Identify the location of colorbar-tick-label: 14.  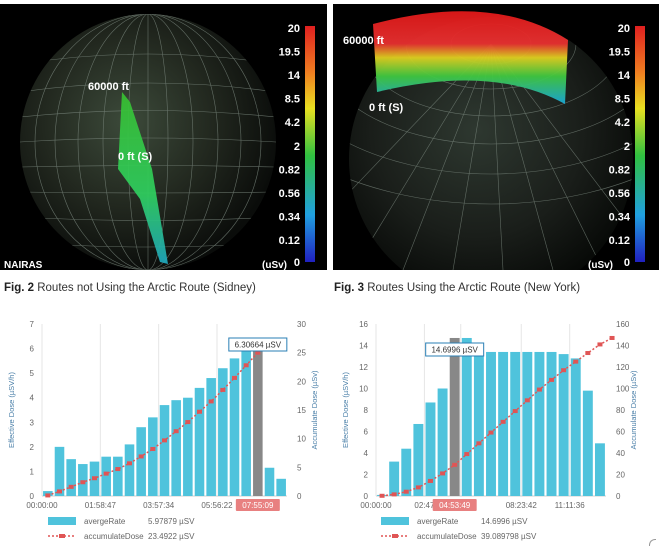
(294, 76).